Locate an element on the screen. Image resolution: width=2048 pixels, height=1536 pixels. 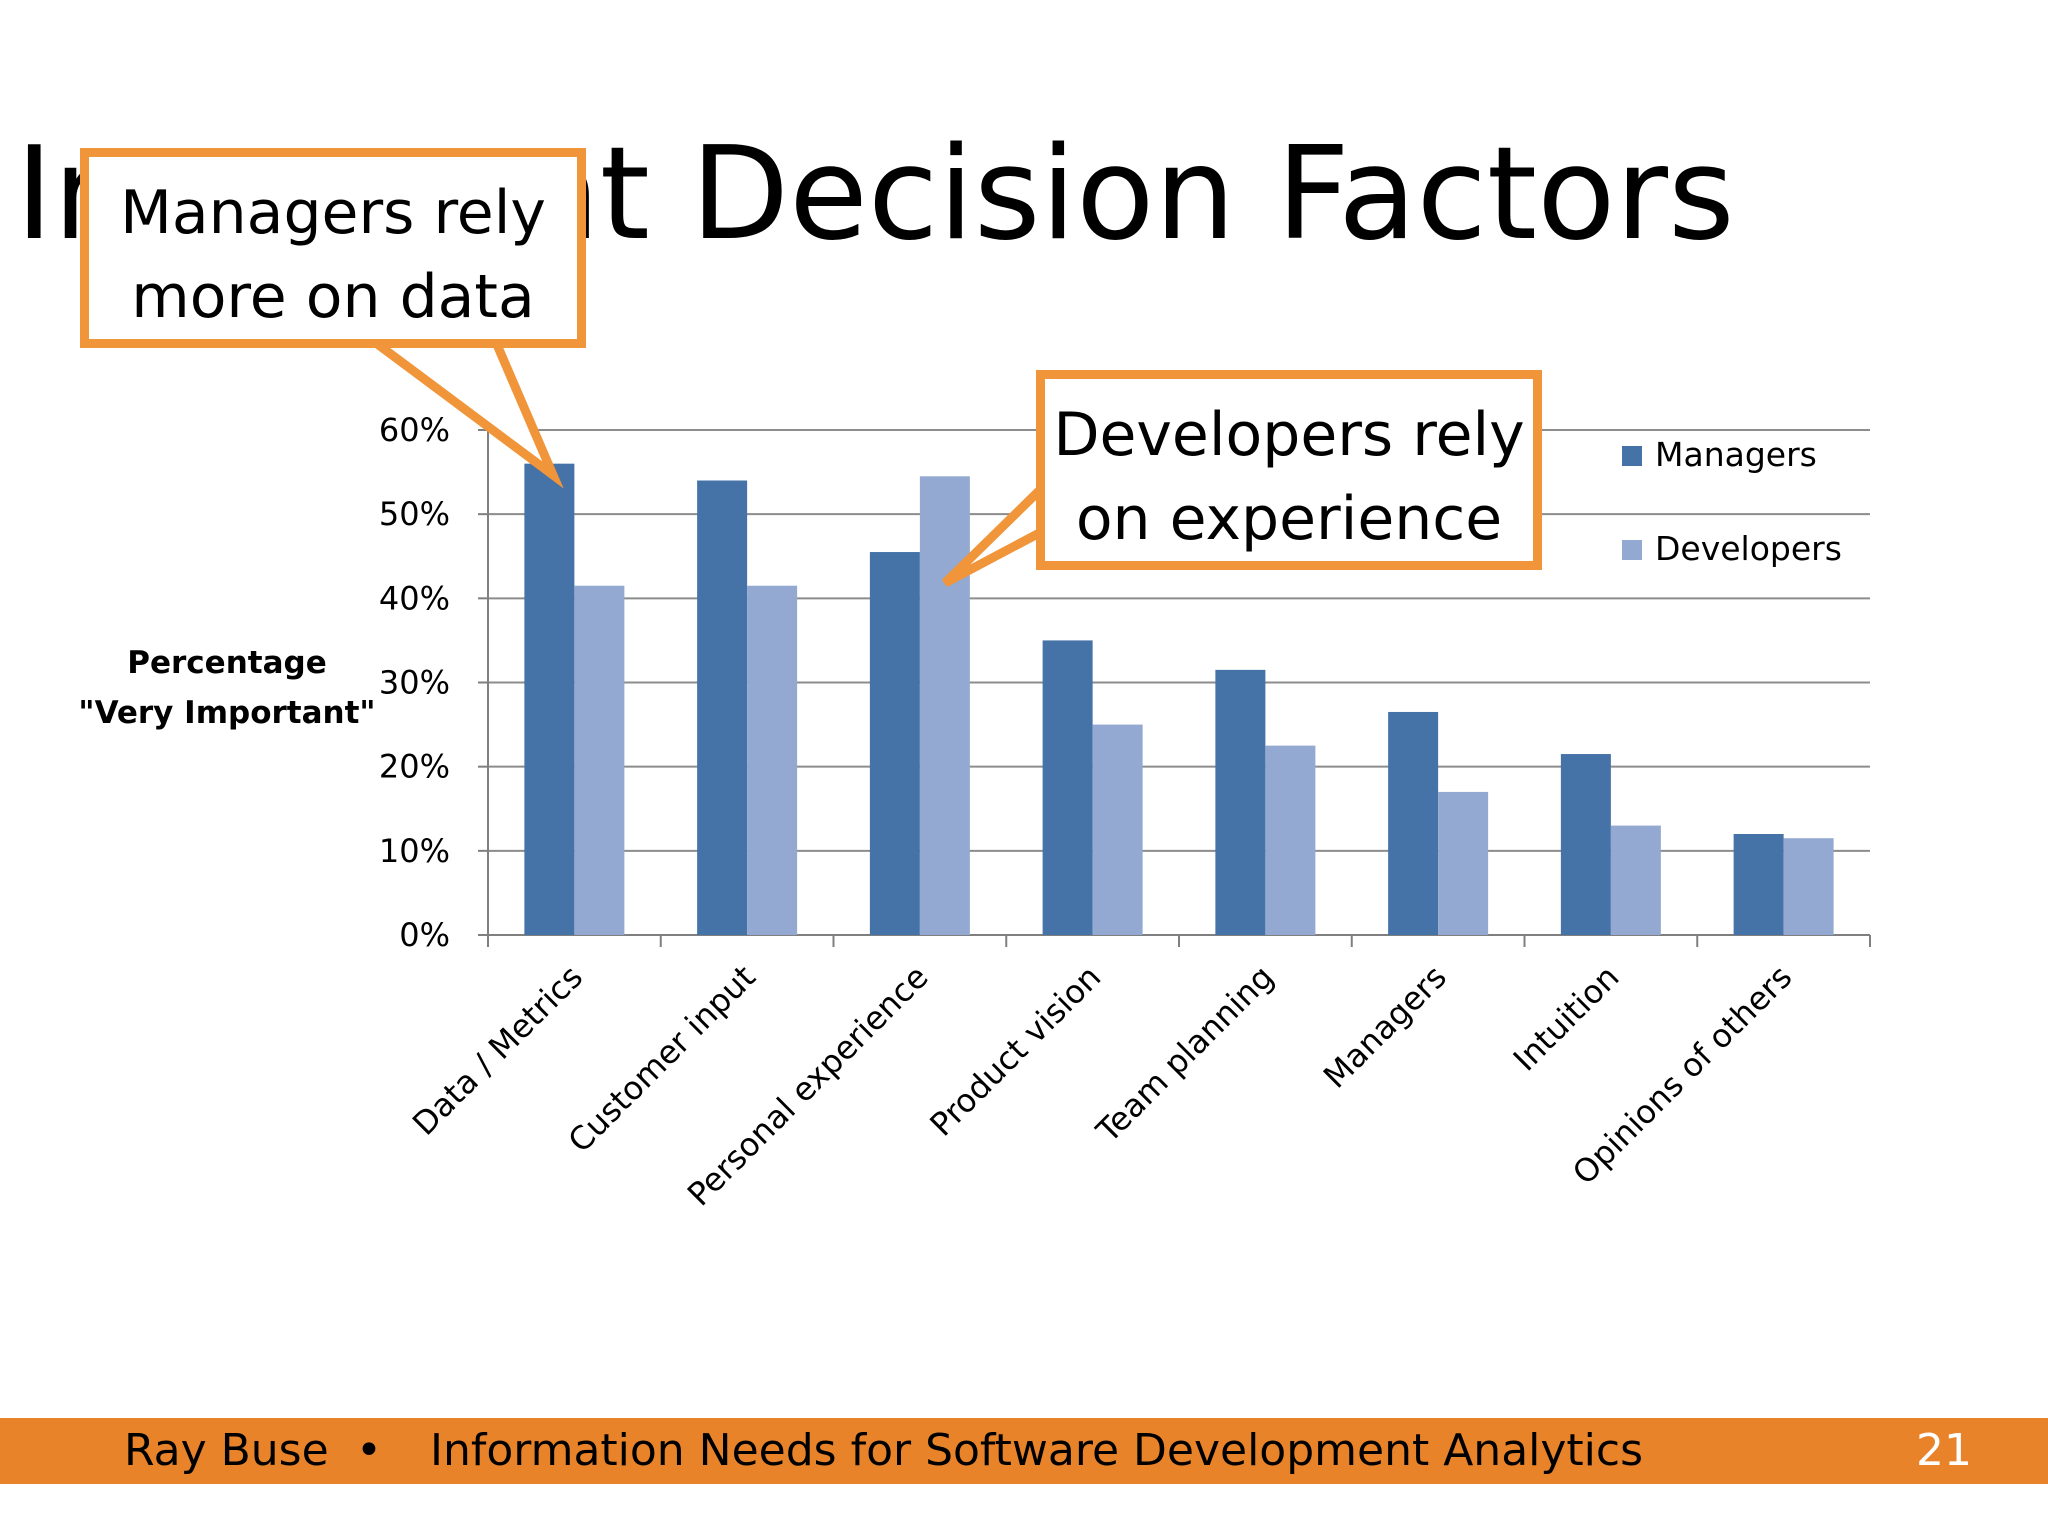
managers-callout-pointer is located at coordinates (461, 412).